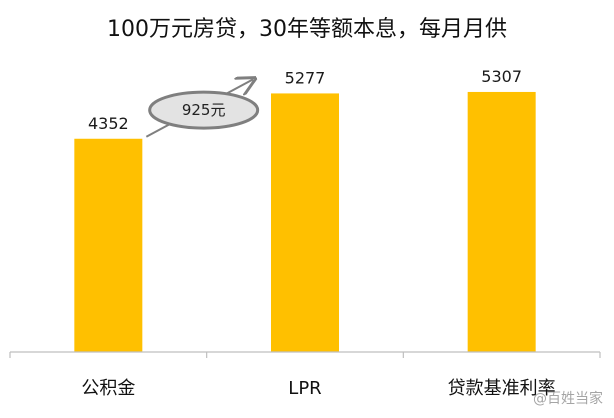 The width and height of the screenshot is (614, 418). What do you see at coordinates (568, 398) in the screenshot?
I see `watermark-text: @百姓当家` at bounding box center [568, 398].